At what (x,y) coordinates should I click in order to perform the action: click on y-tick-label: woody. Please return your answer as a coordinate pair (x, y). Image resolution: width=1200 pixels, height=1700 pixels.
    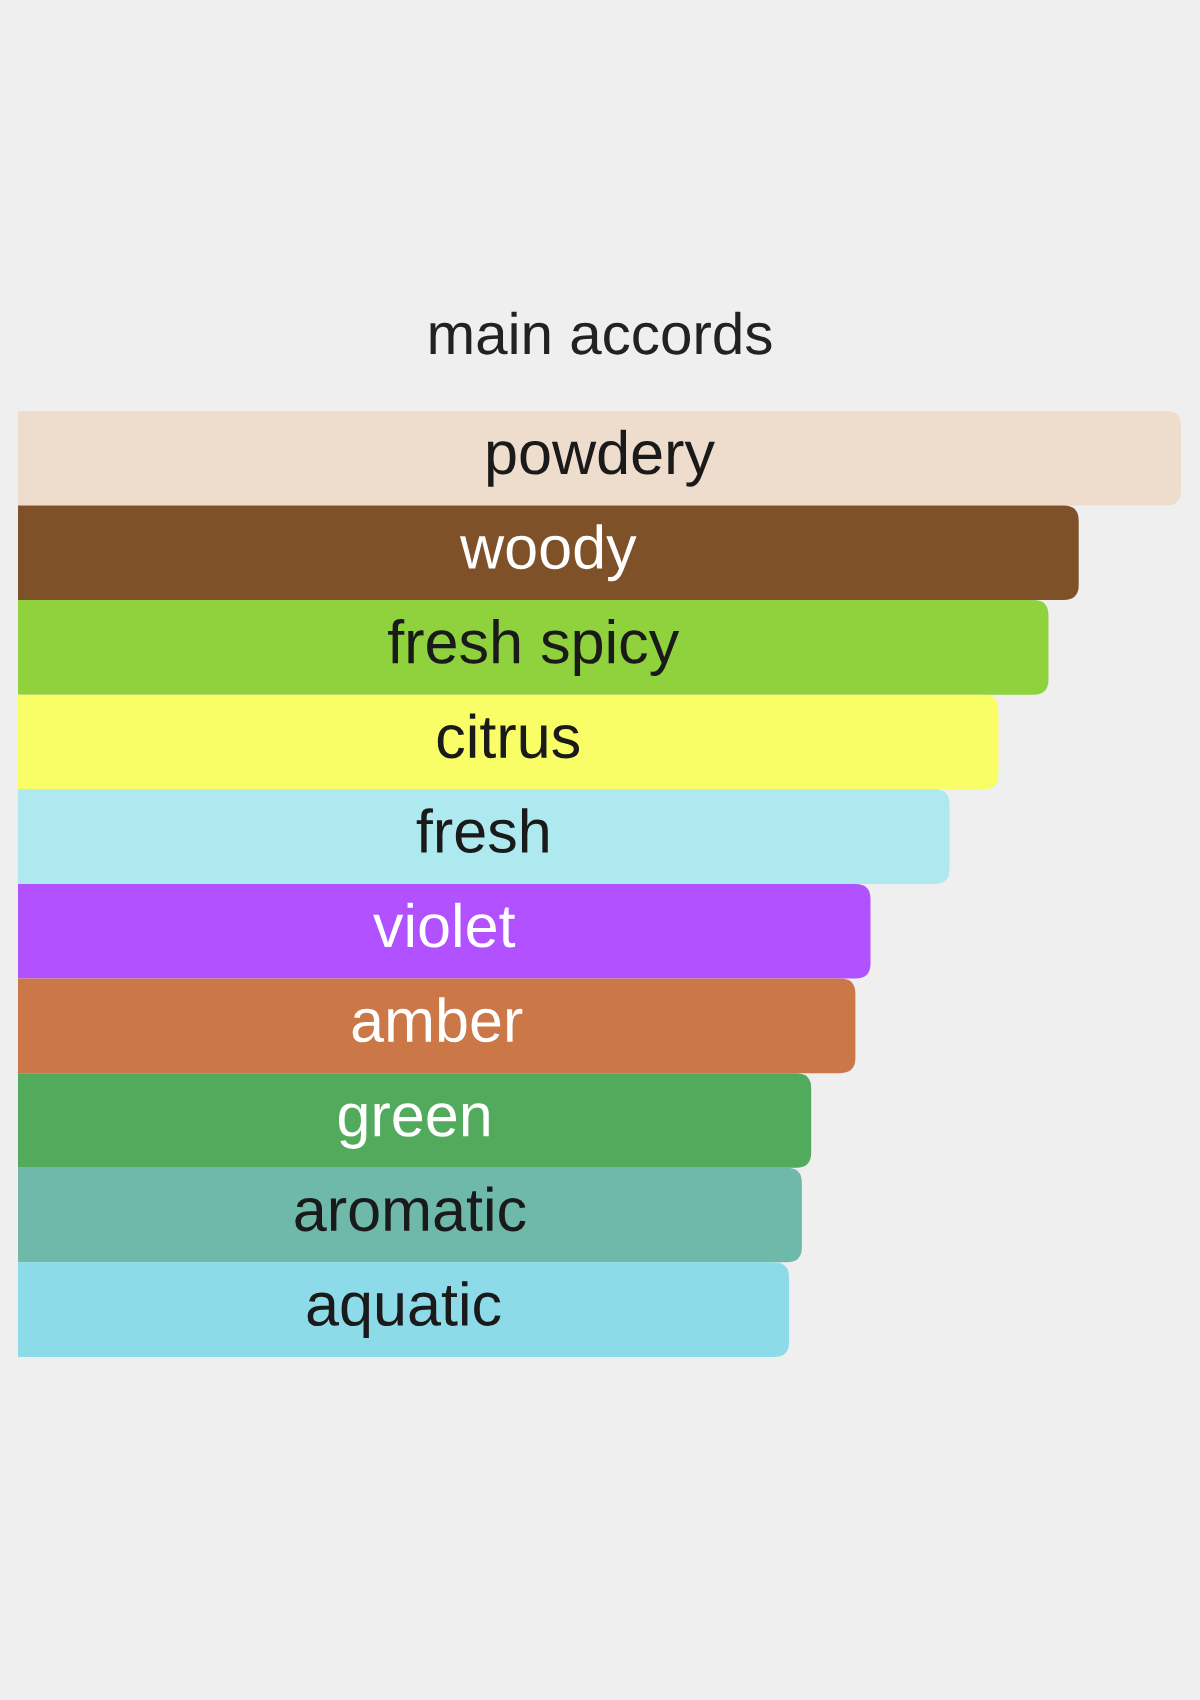
    Looking at the image, I should click on (548, 553).